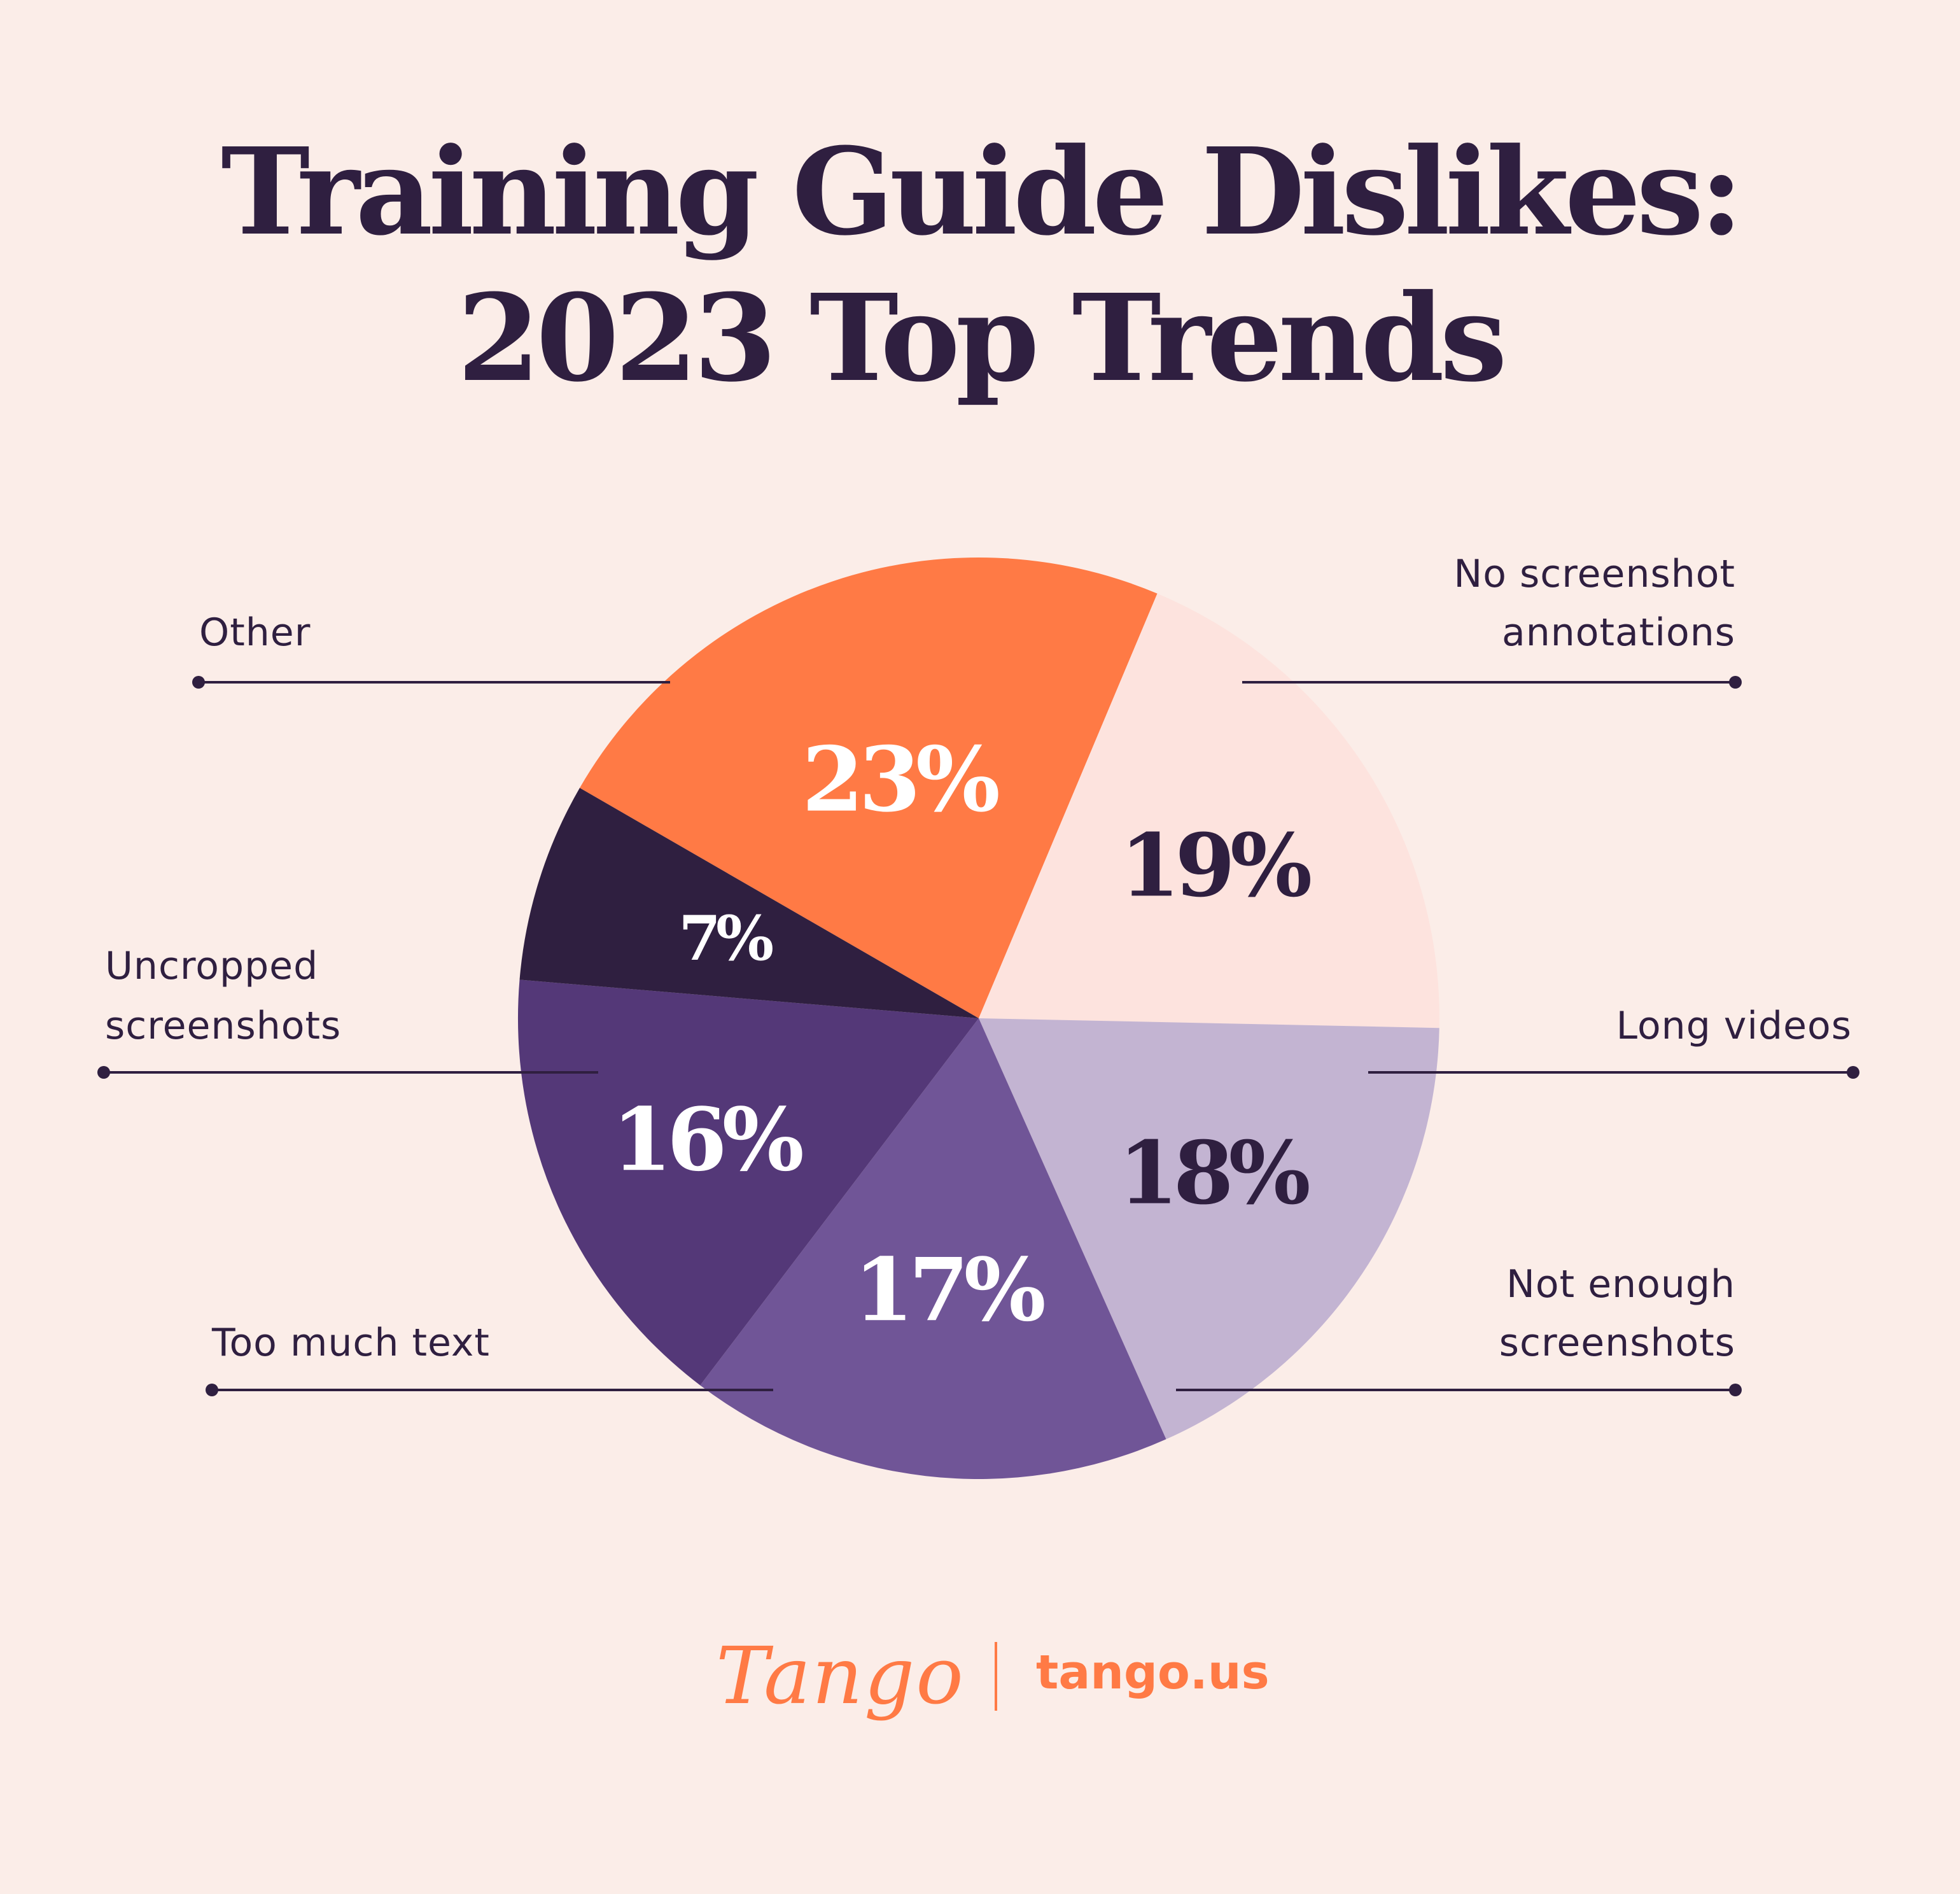 This screenshot has width=1960, height=1894. What do you see at coordinates (1613, 1041) in the screenshot?
I see `callout-long-videos: Long videos` at bounding box center [1613, 1041].